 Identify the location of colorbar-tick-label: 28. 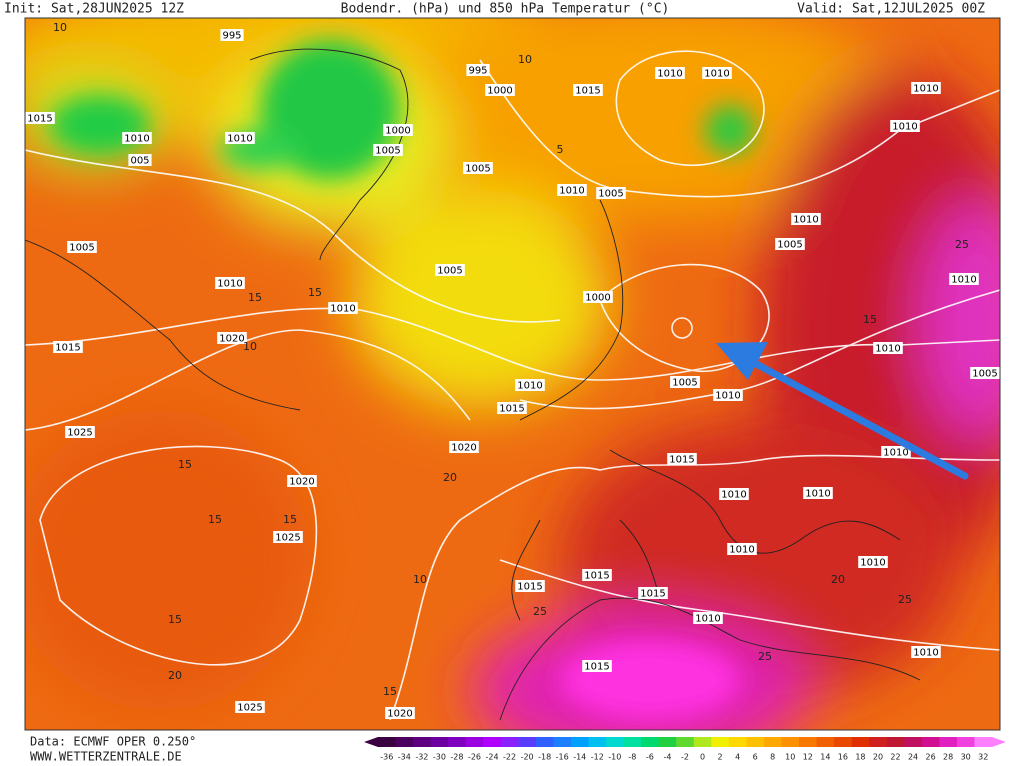
(948, 757).